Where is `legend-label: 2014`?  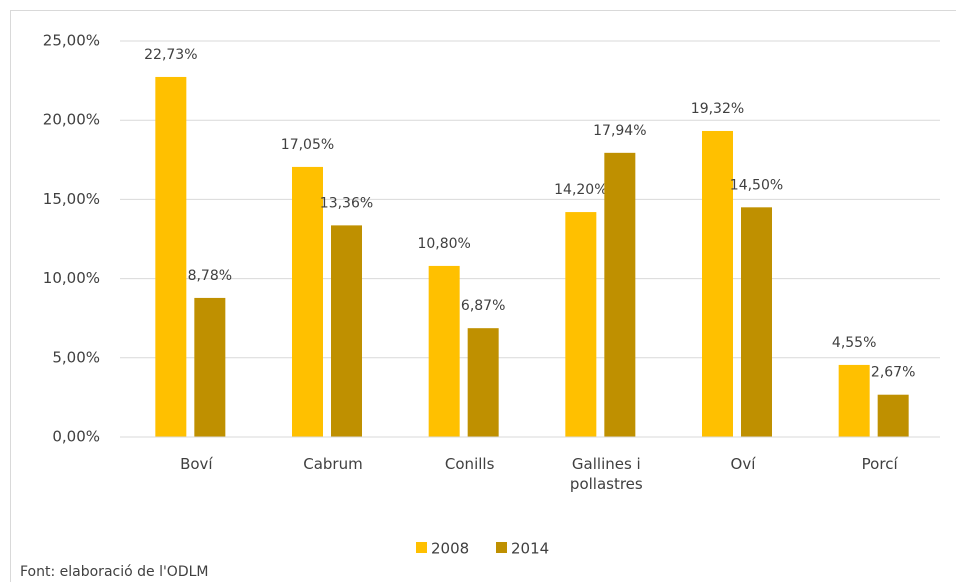 legend-label: 2014 is located at coordinates (530, 549).